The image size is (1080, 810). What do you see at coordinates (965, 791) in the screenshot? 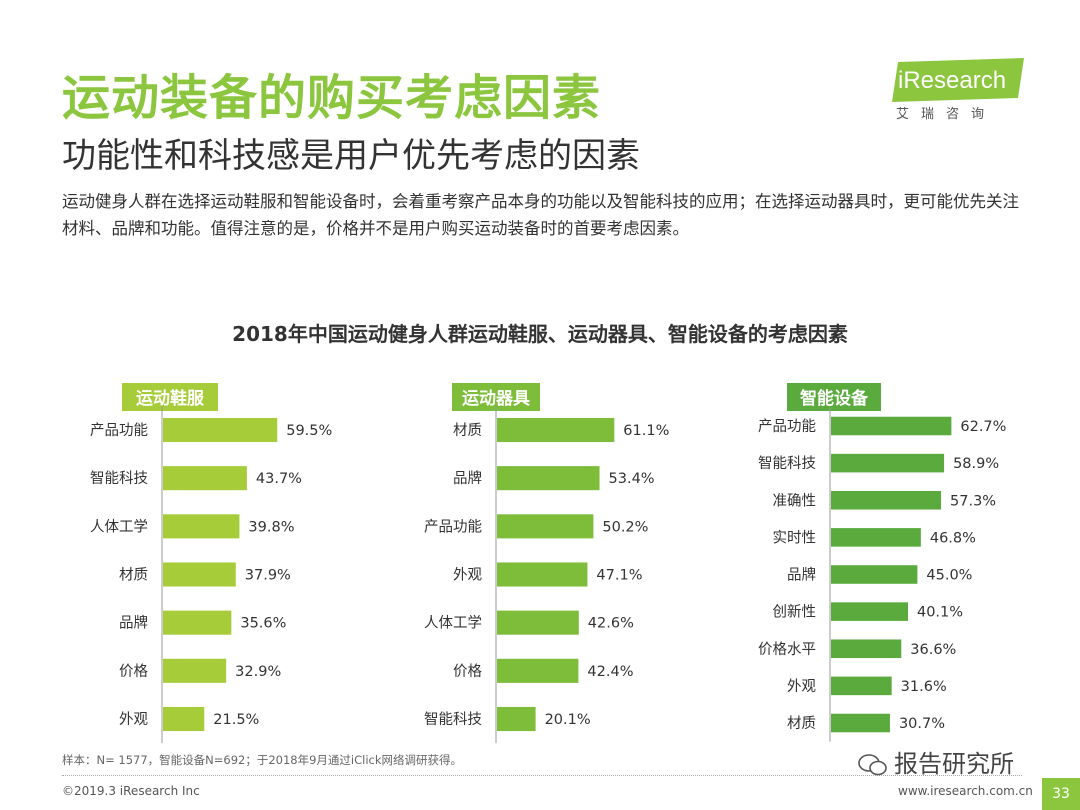
I see `website: www.iresearch.com.cn` at bounding box center [965, 791].